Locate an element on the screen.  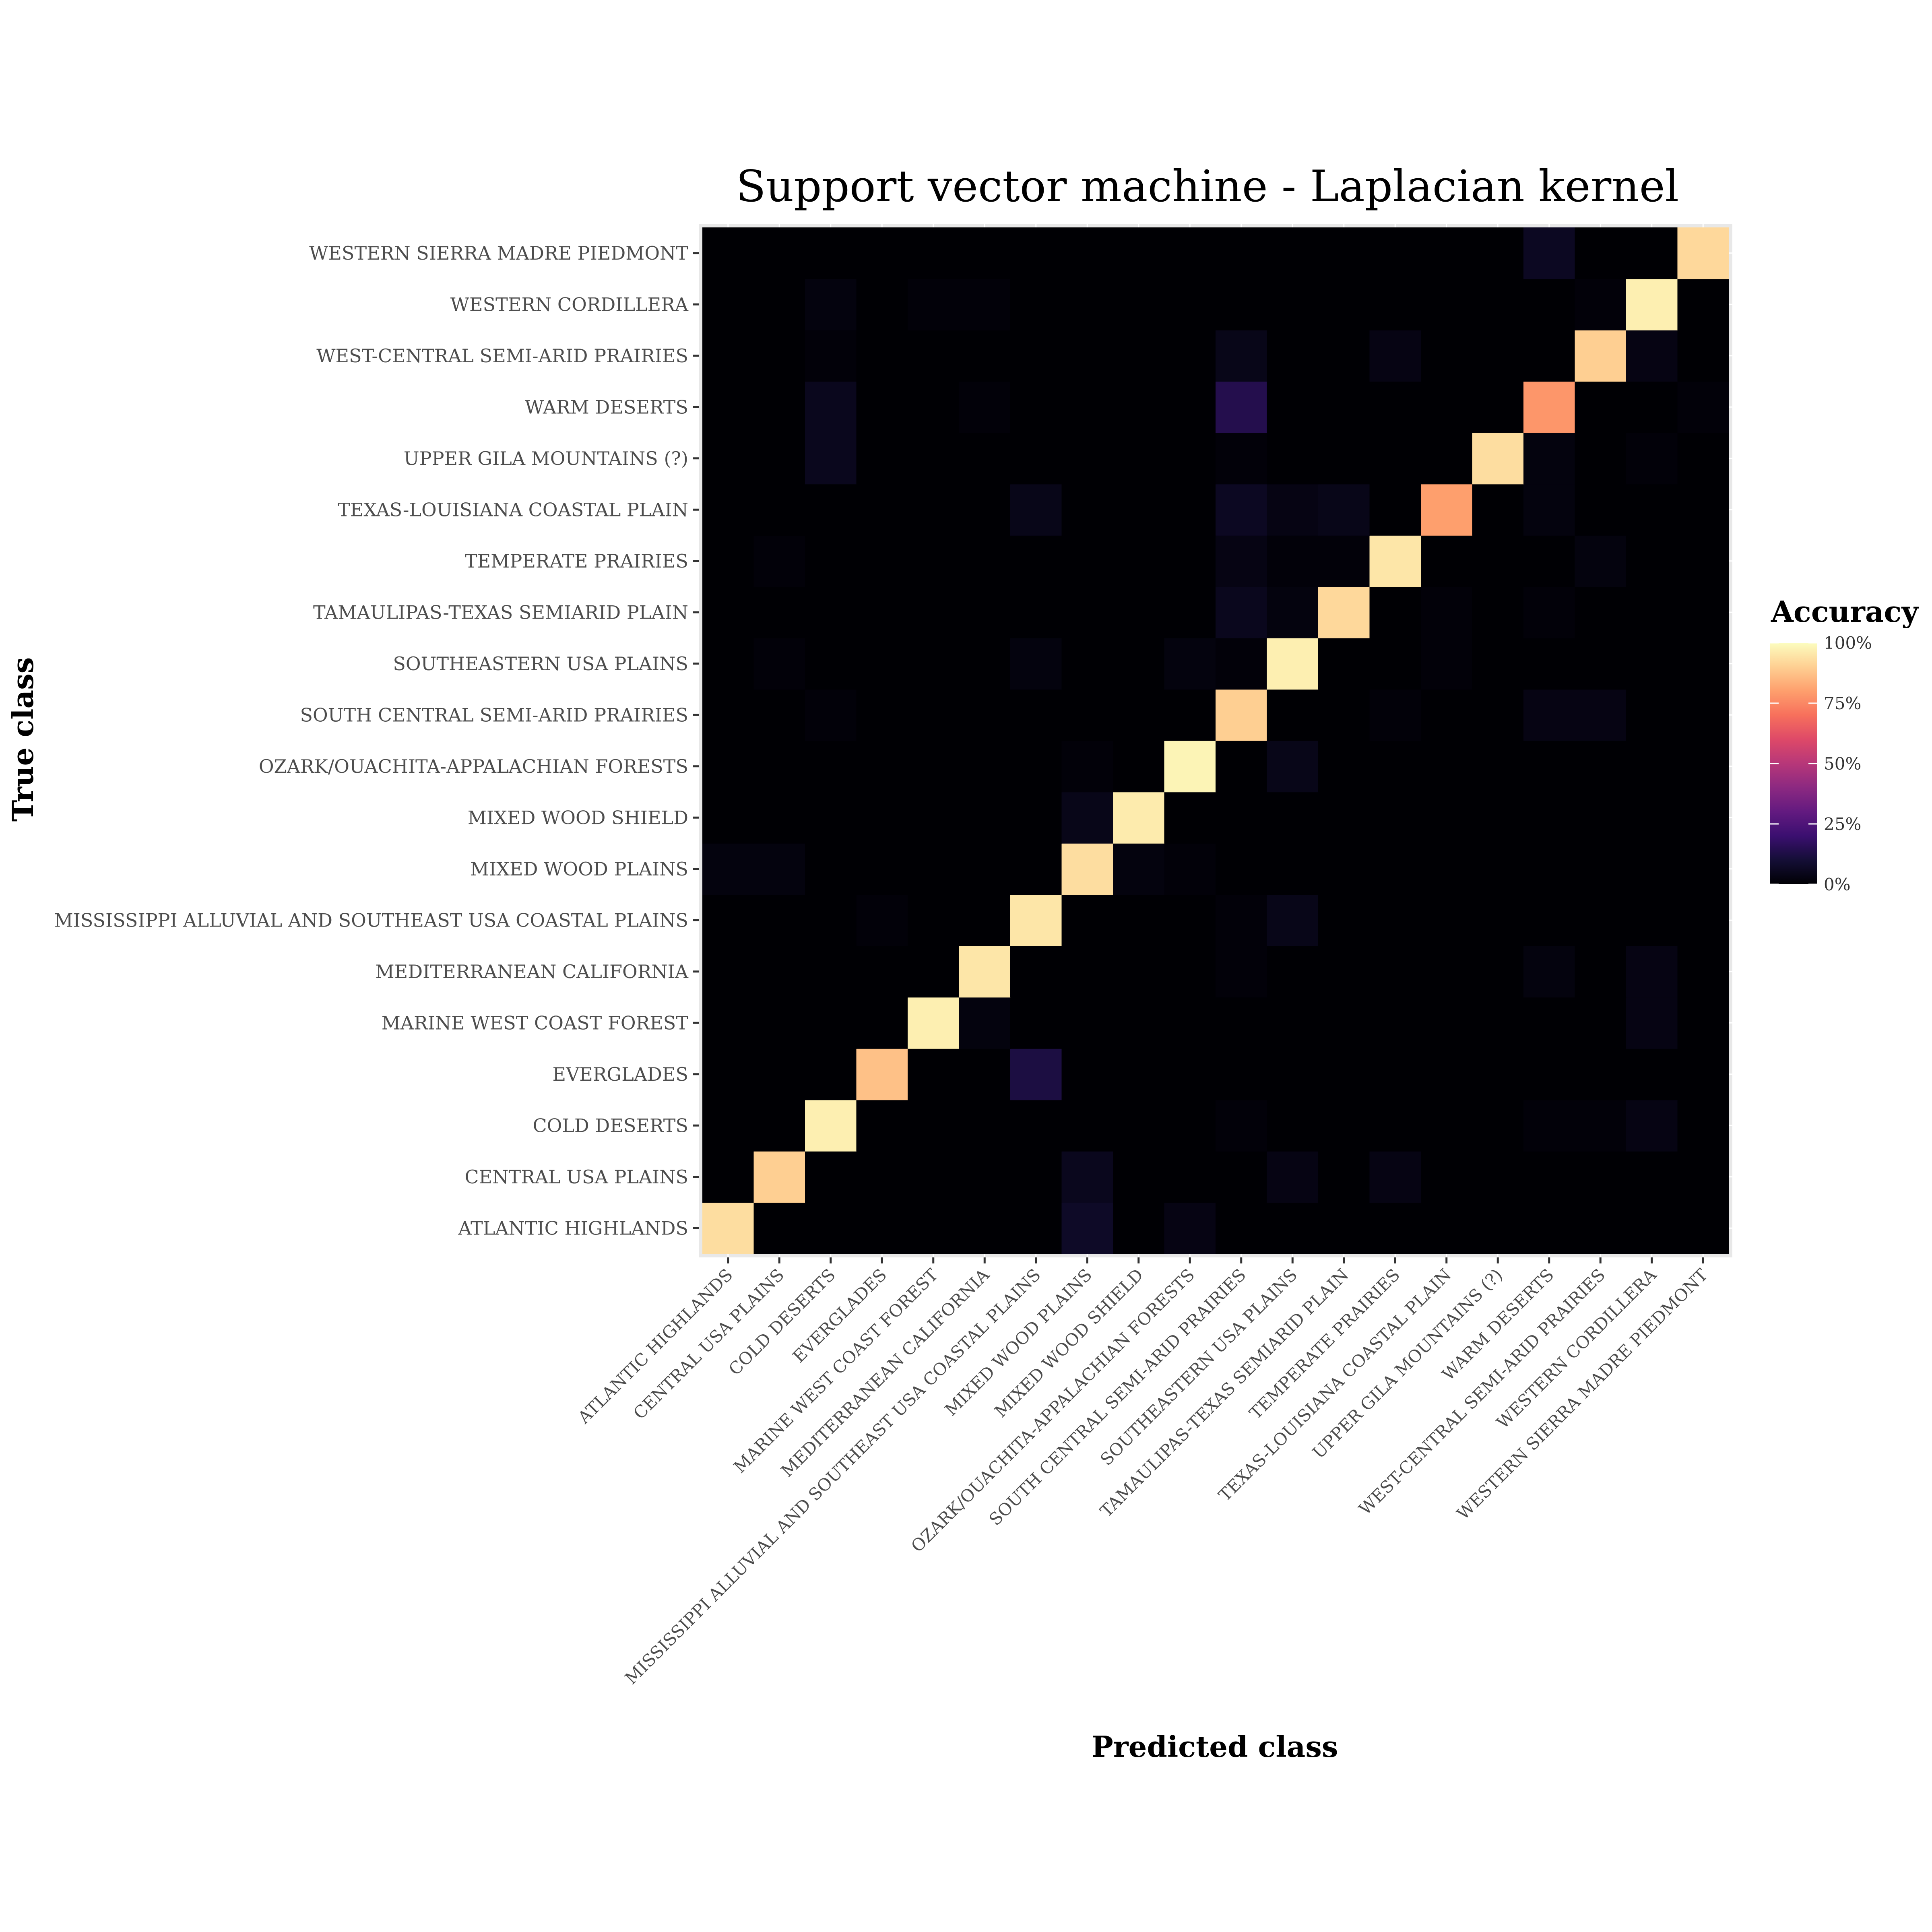
legend-tick-label: 0% is located at coordinates (1837, 885).